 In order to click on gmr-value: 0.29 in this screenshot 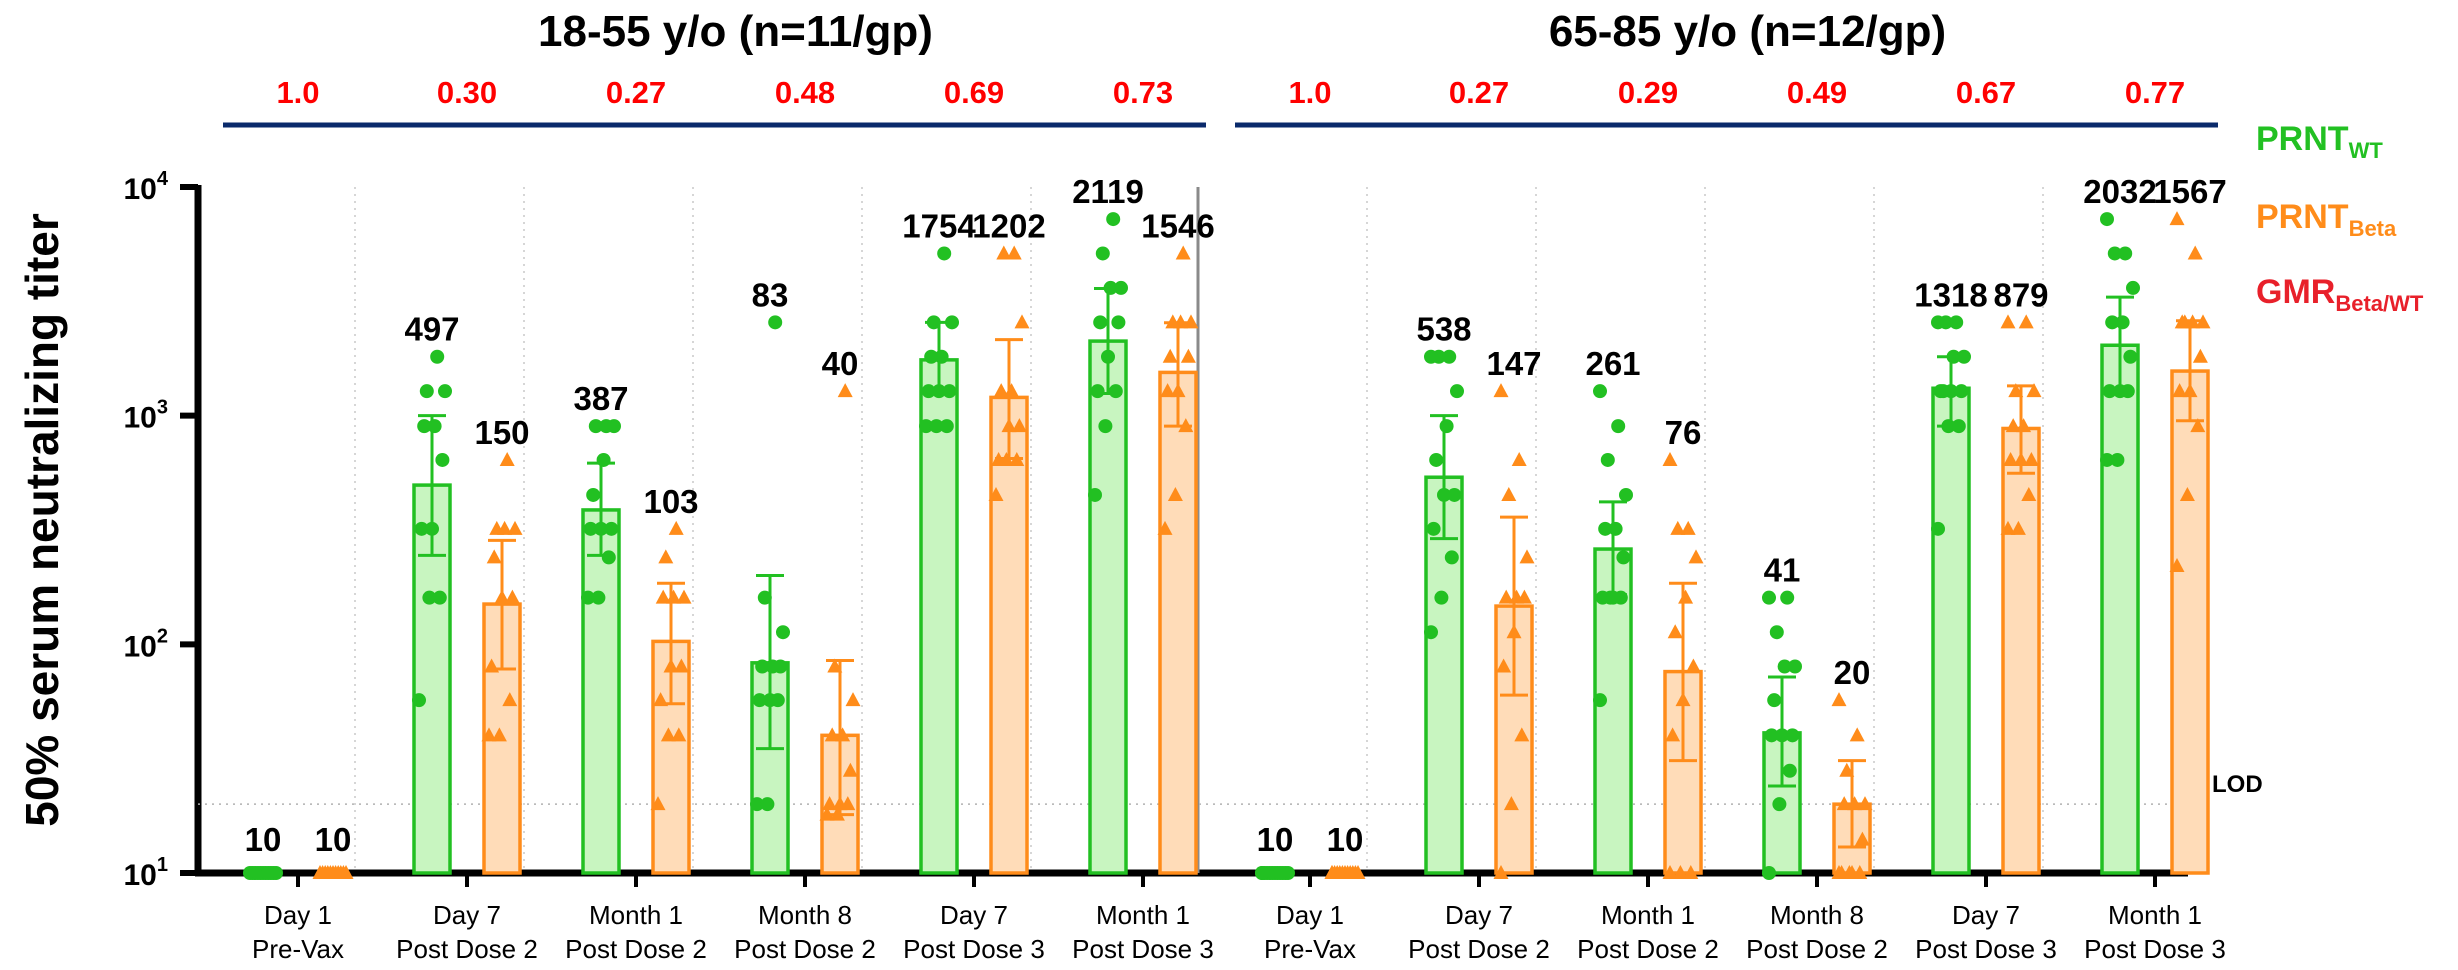, I will do `click(1648, 92)`.